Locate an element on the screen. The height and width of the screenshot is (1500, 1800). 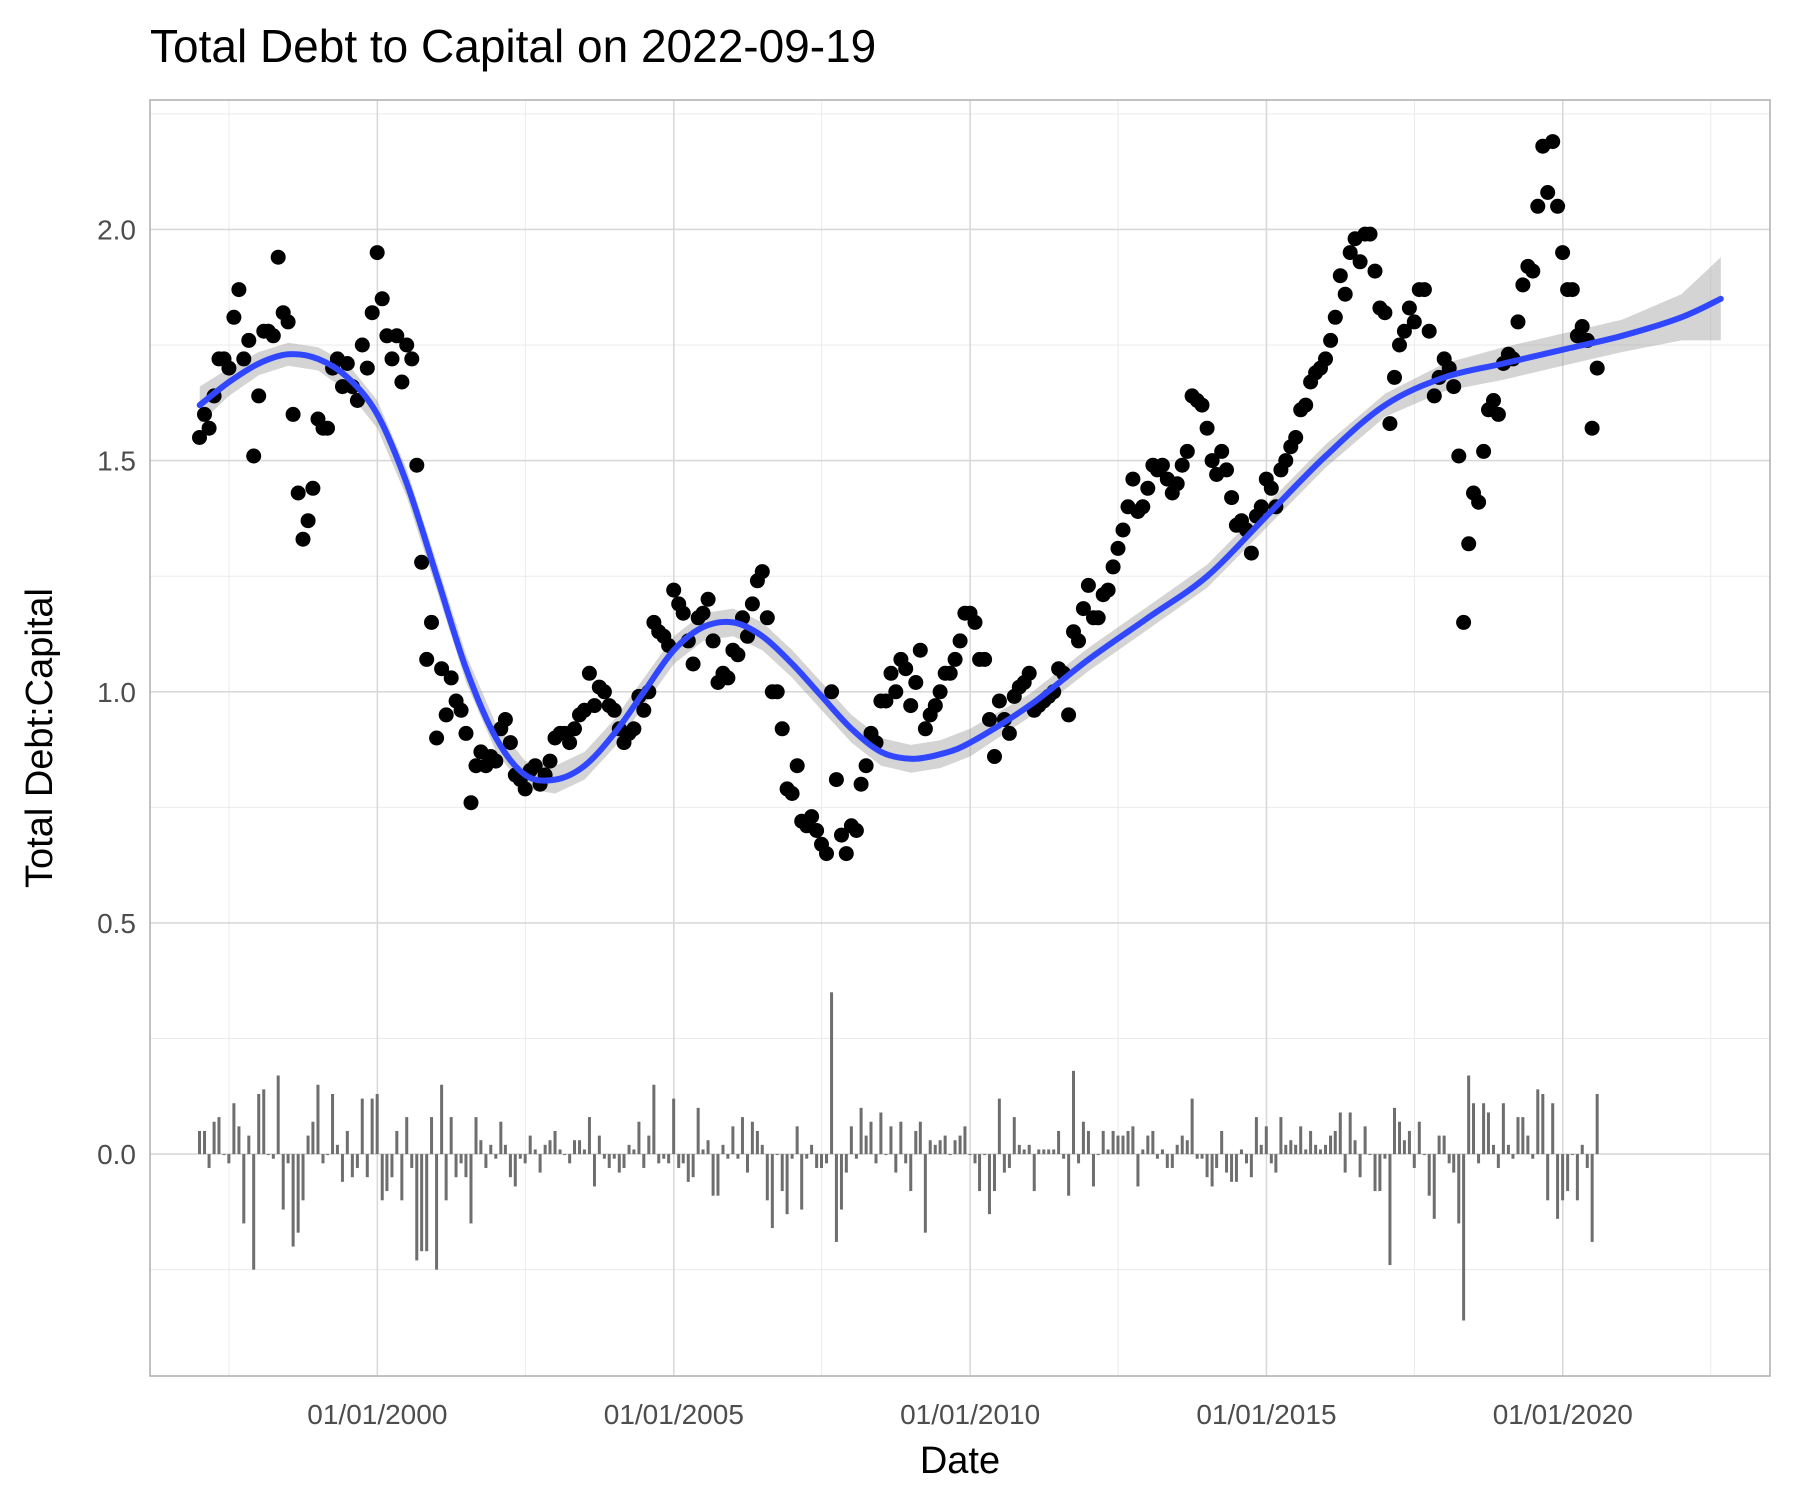
x-tick-label: 01/01/2020 is located at coordinates (1563, 1414).